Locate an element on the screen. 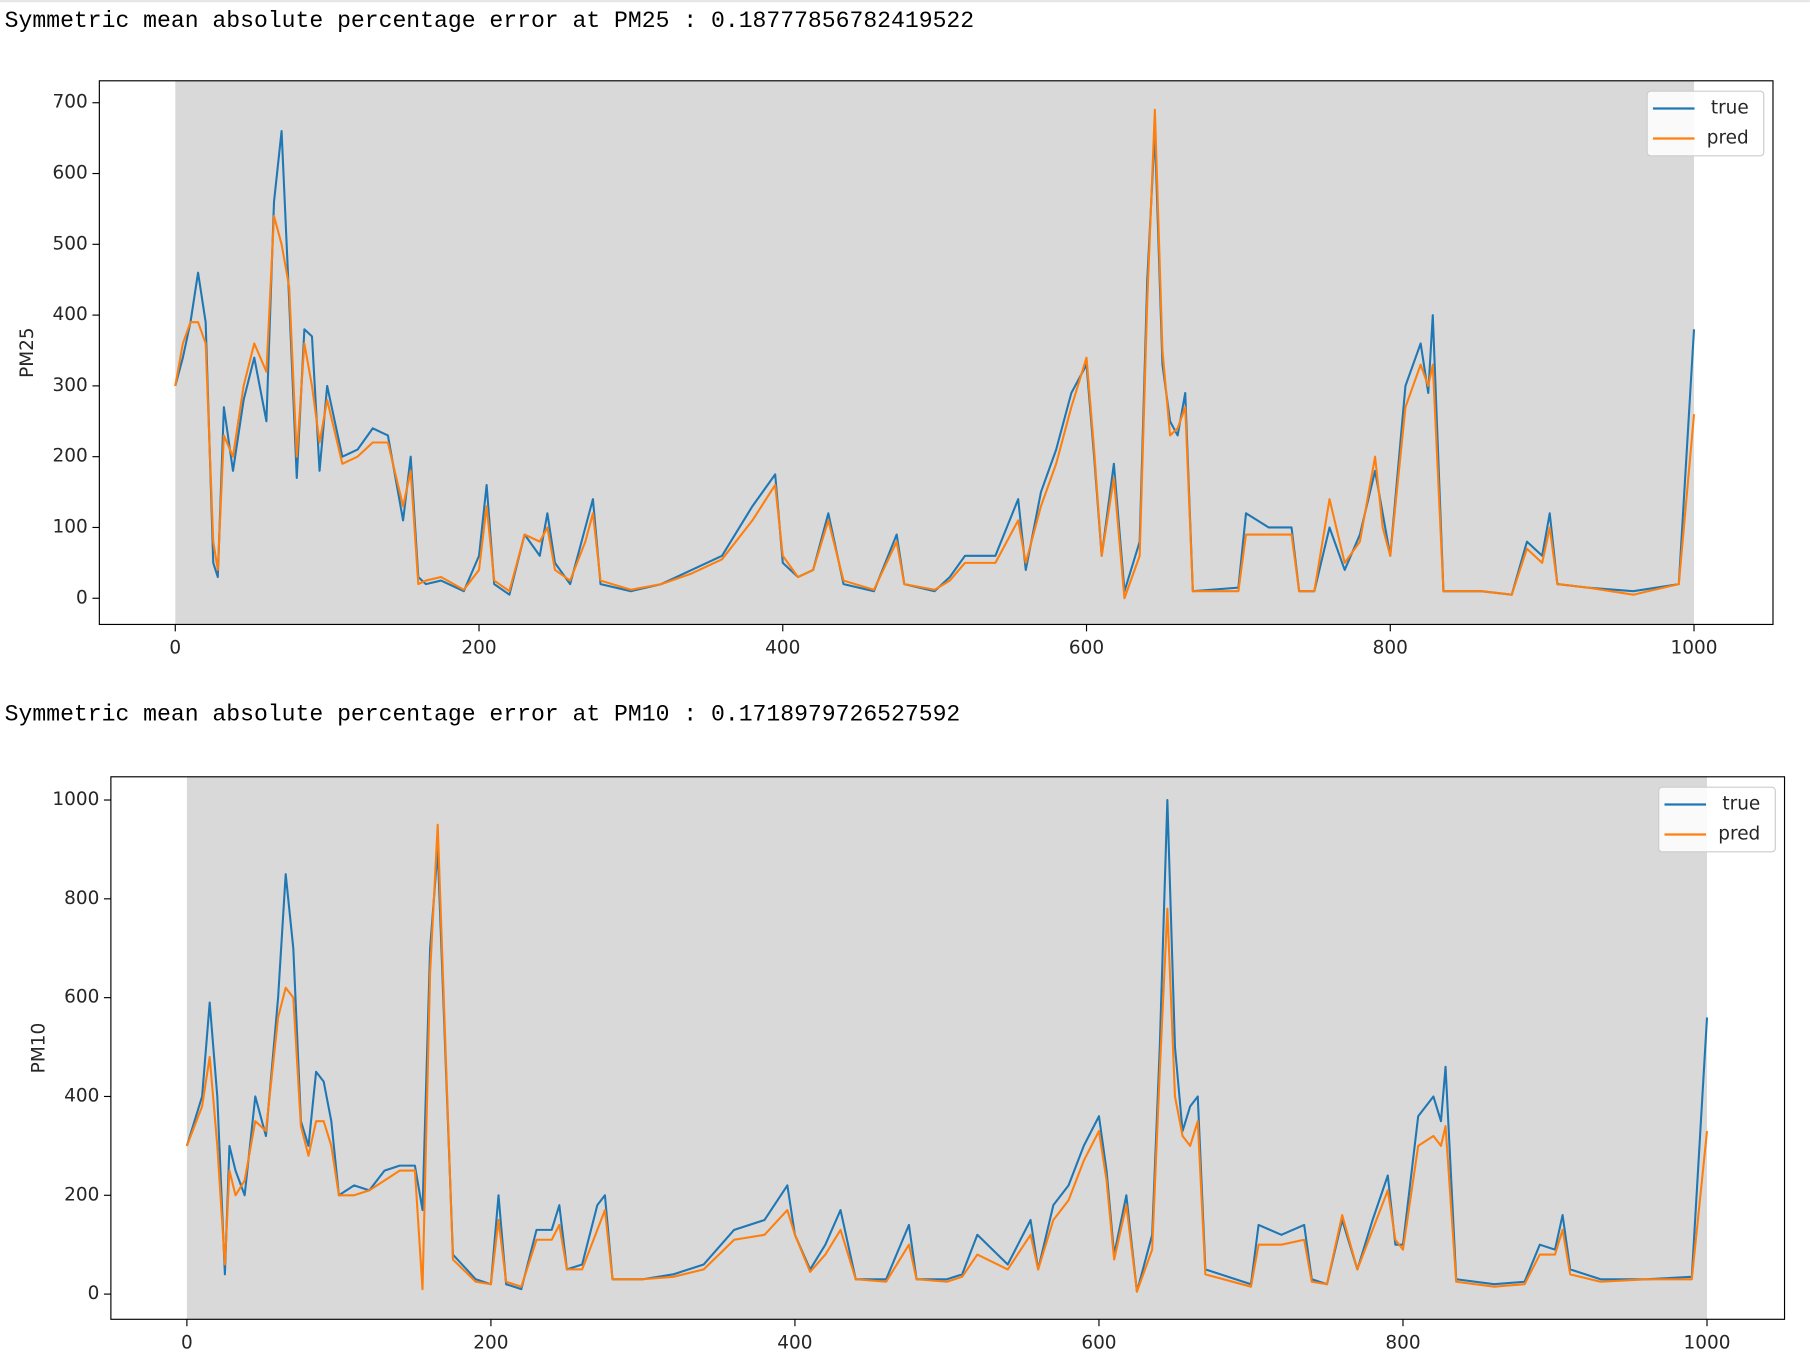 This screenshot has height=1362, width=1810. y-tick-label: 300 is located at coordinates (70, 385).